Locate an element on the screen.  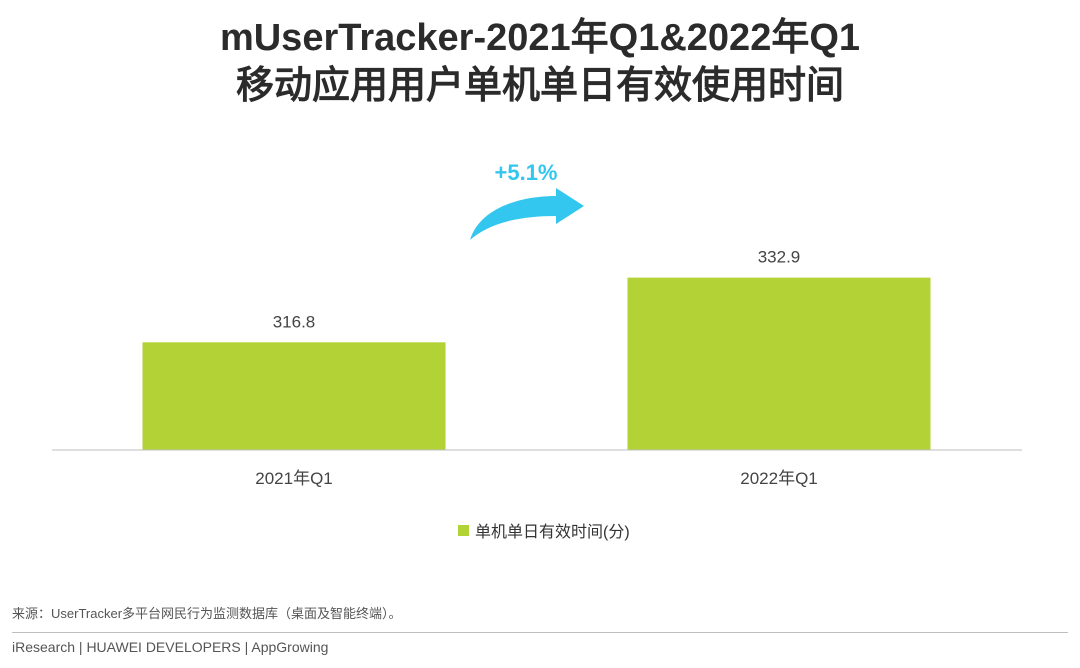
source-note: 来源：UserTracker多平台网民行为监测数据库（桌面及智能终端）。 is located at coordinates (207, 613).